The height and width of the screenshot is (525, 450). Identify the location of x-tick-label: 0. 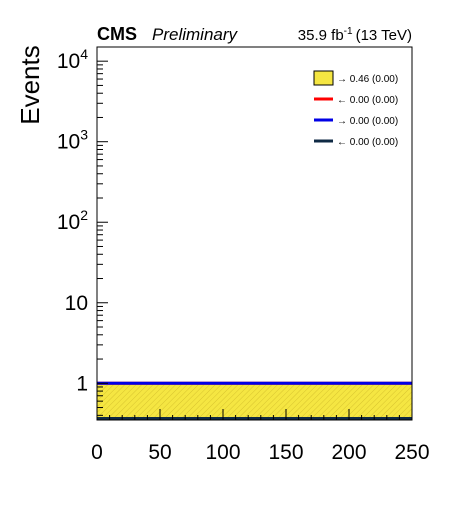
(97, 452).